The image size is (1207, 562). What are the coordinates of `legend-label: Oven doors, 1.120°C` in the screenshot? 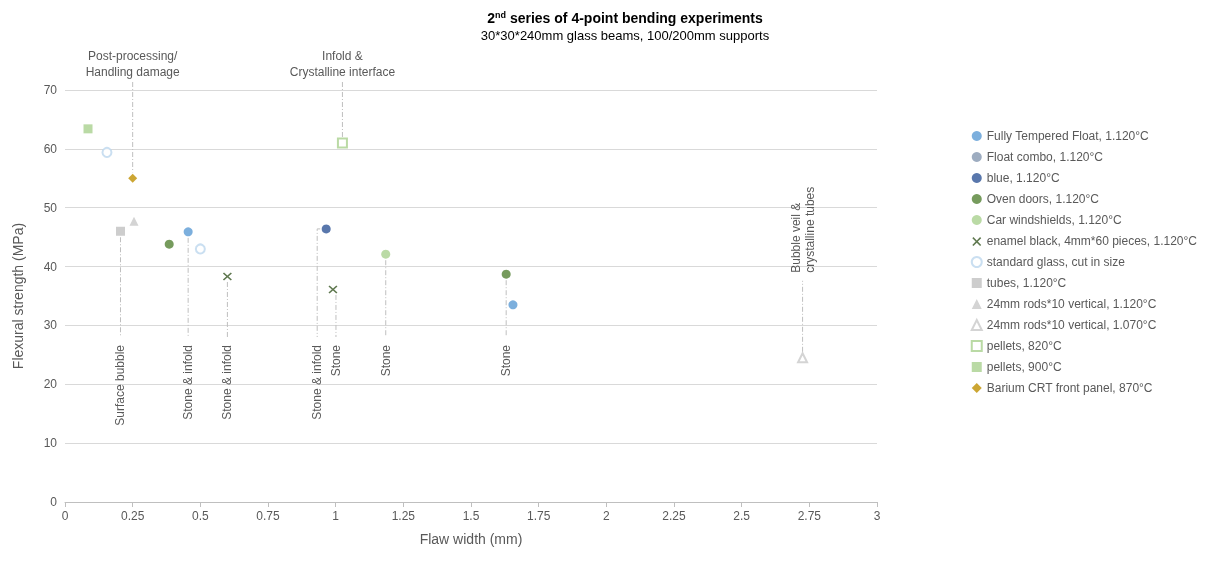 It's located at (1043, 199).